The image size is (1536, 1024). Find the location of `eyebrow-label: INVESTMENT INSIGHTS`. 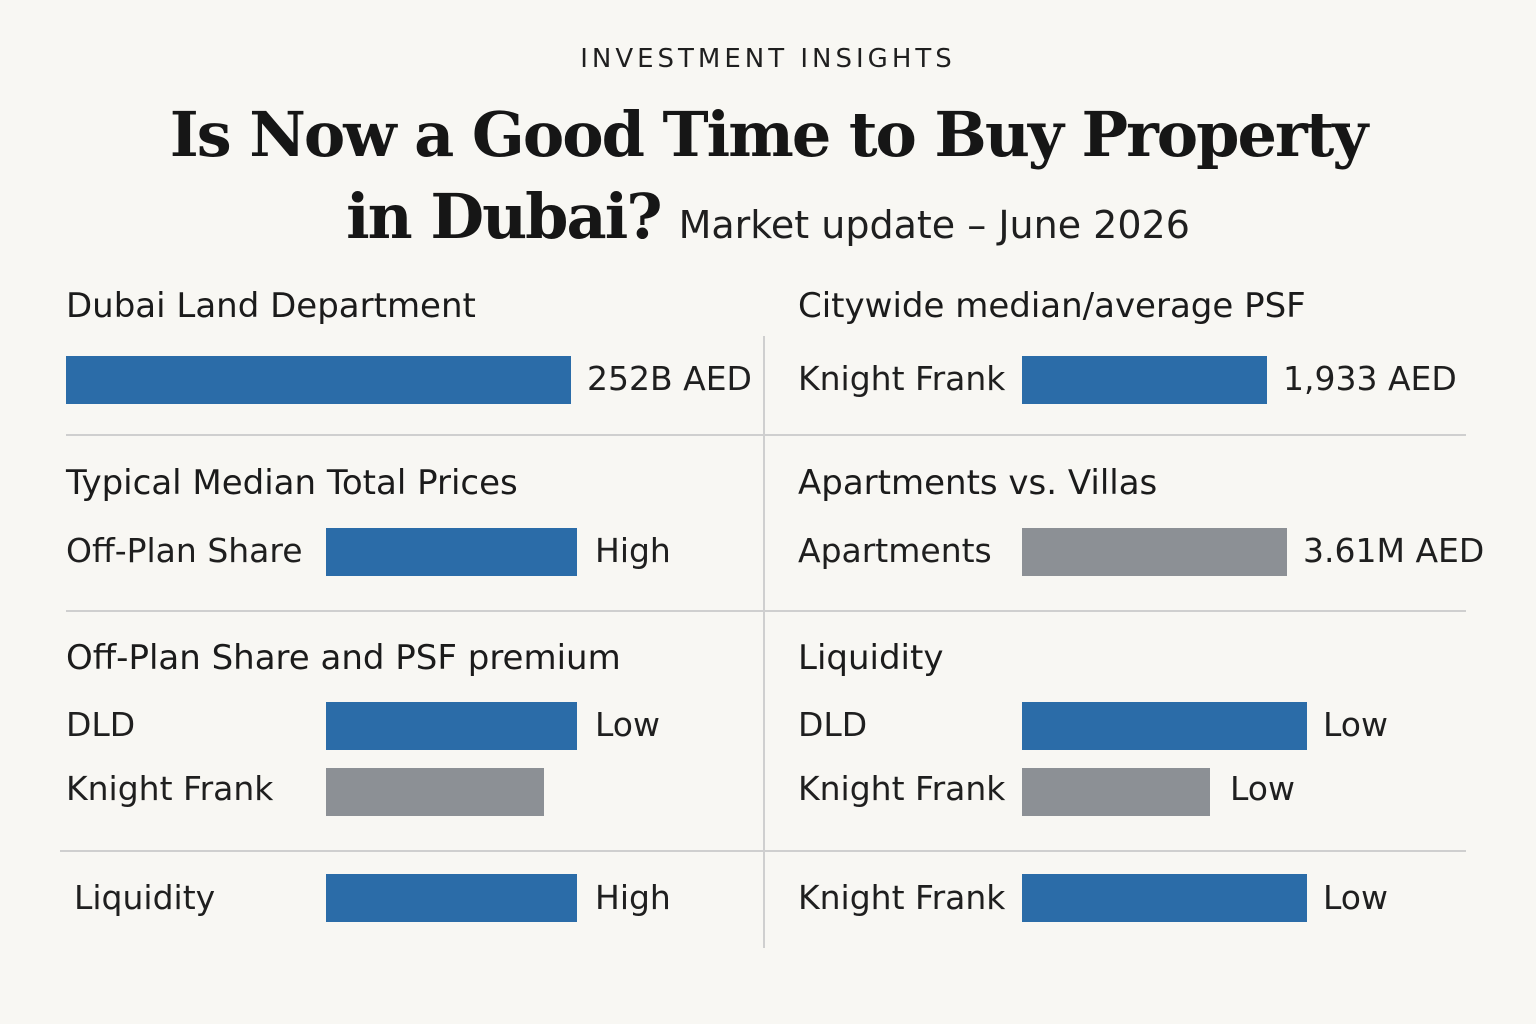

eyebrow-label: INVESTMENT INSIGHTS is located at coordinates (768, 59).